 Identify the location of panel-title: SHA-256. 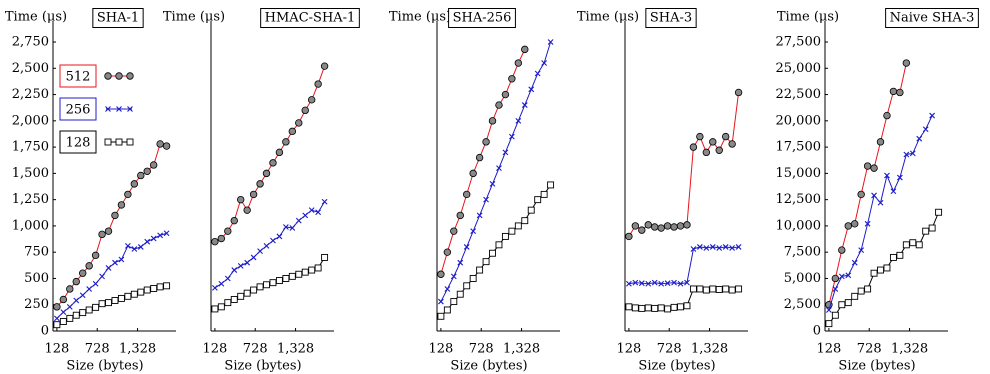
(482, 18).